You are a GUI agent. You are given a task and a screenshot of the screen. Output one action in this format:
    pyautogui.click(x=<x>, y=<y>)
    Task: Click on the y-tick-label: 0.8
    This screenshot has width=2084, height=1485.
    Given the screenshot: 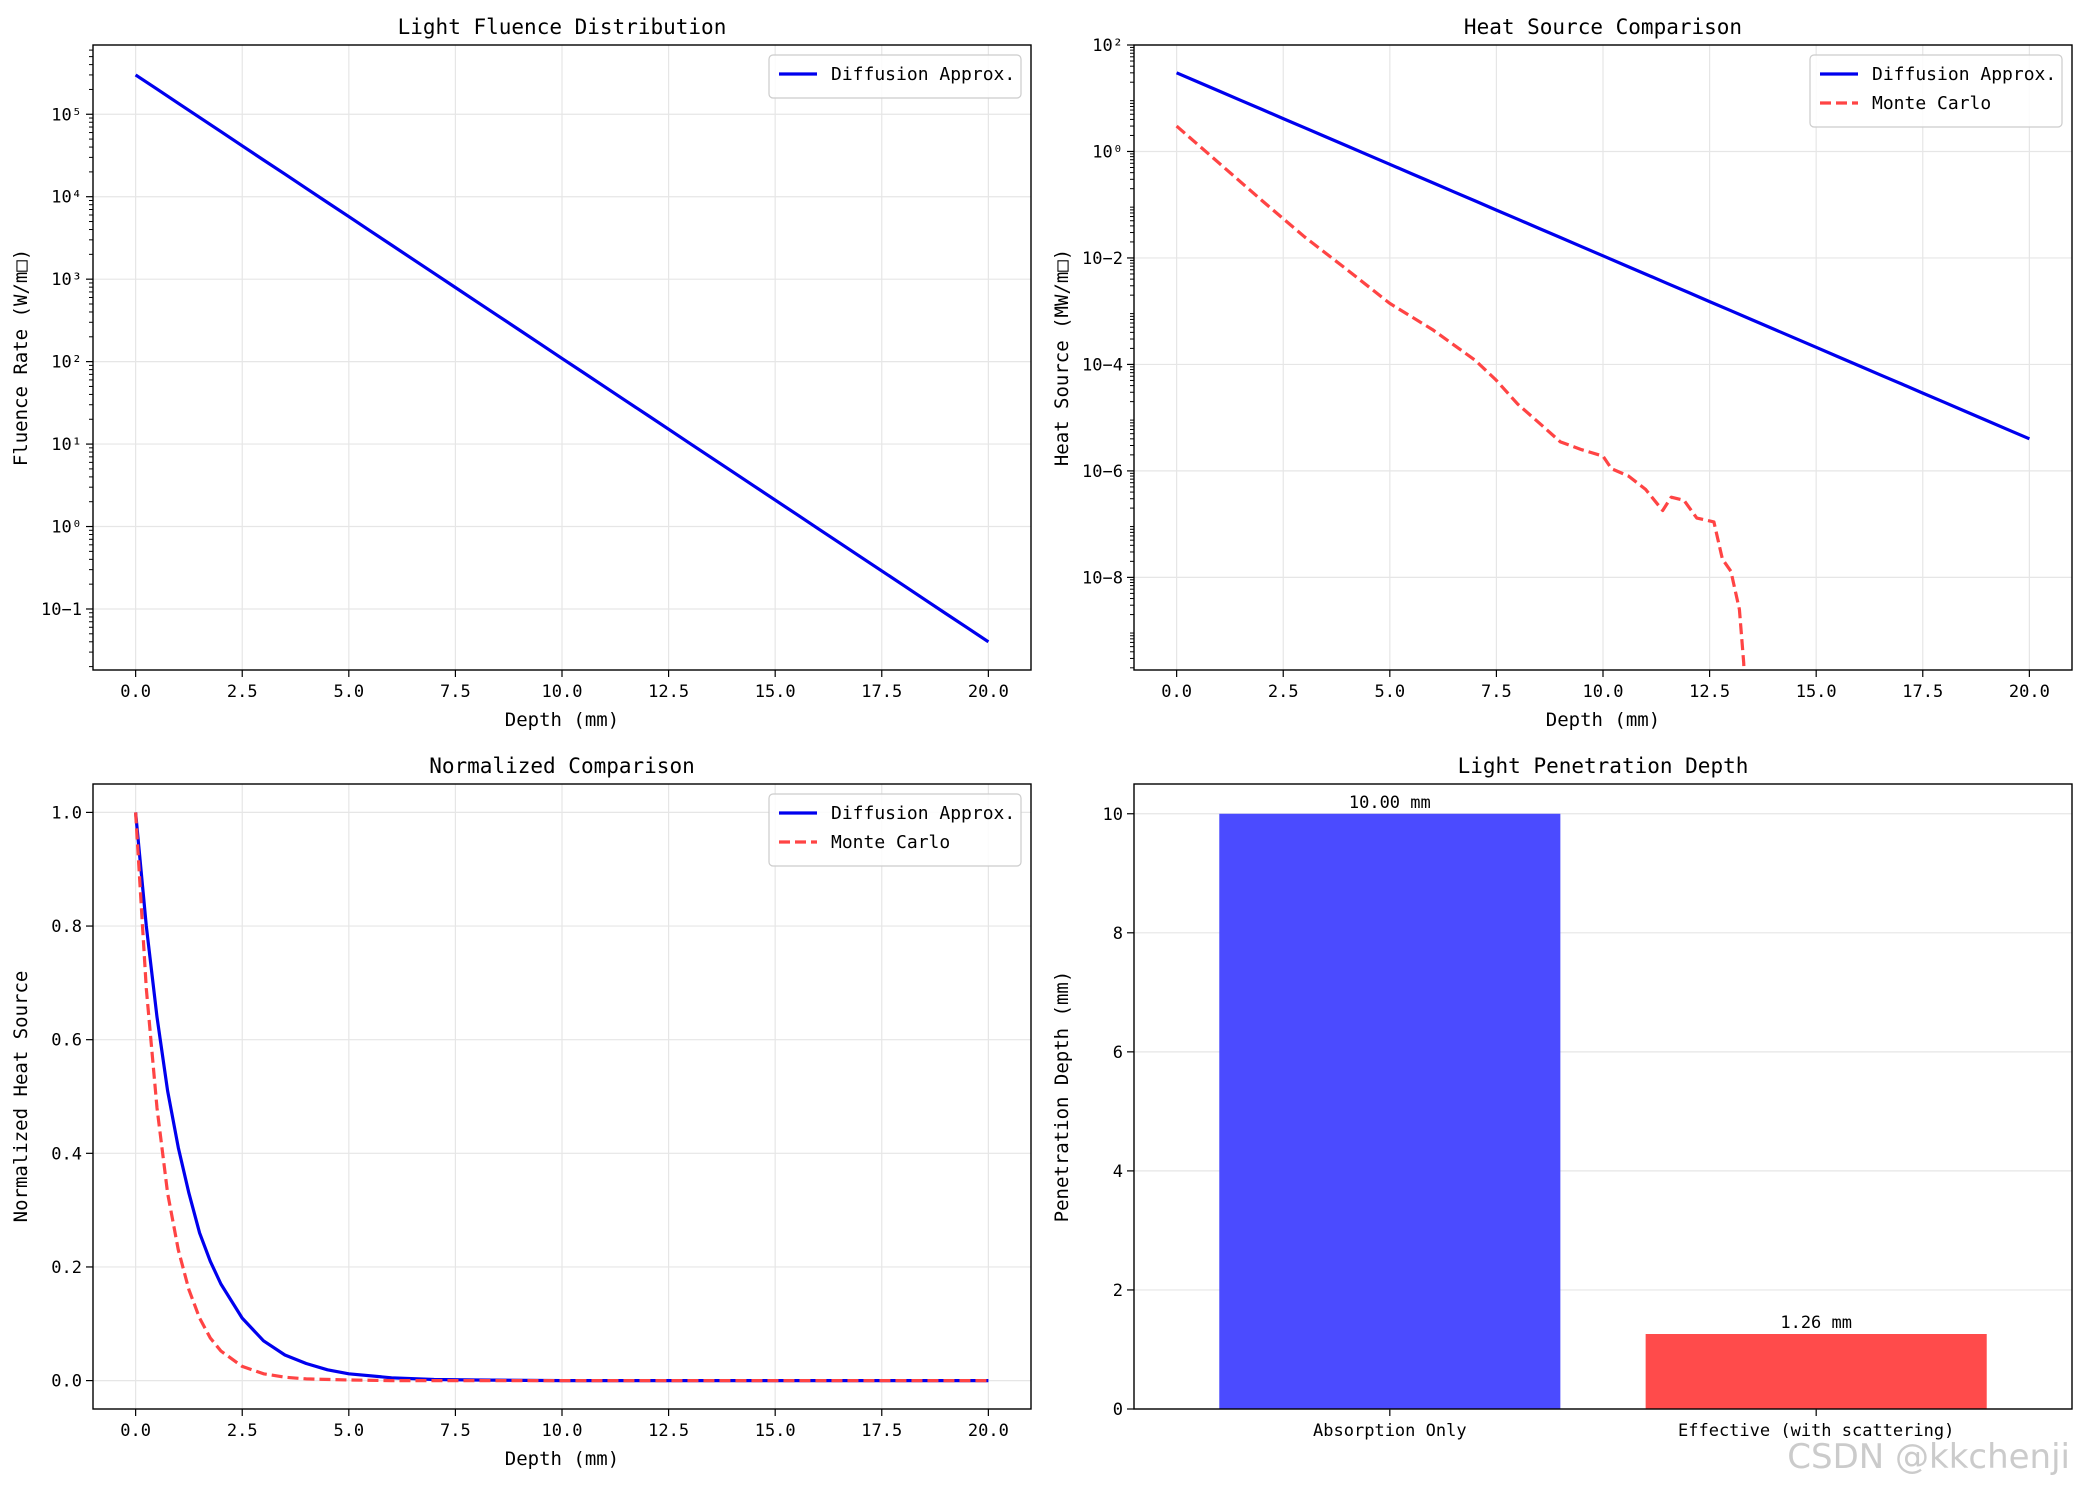 What is the action you would take?
    pyautogui.click(x=66, y=927)
    